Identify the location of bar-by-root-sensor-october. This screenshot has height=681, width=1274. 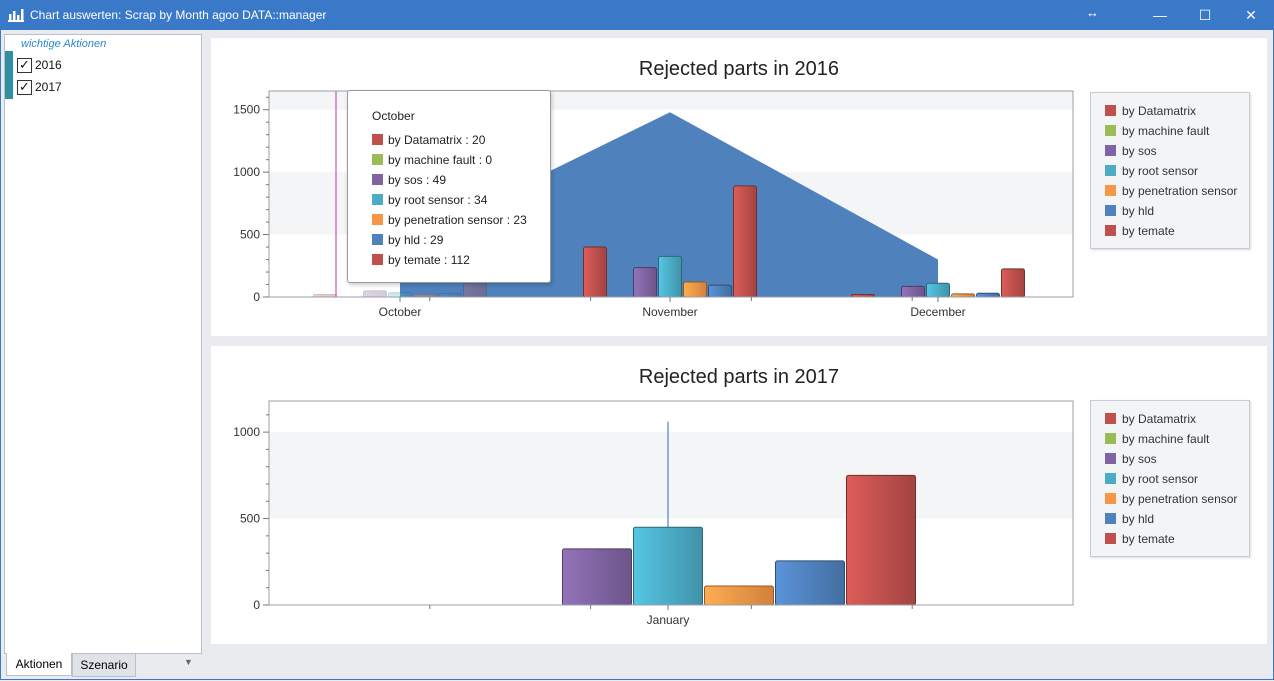
(400, 295).